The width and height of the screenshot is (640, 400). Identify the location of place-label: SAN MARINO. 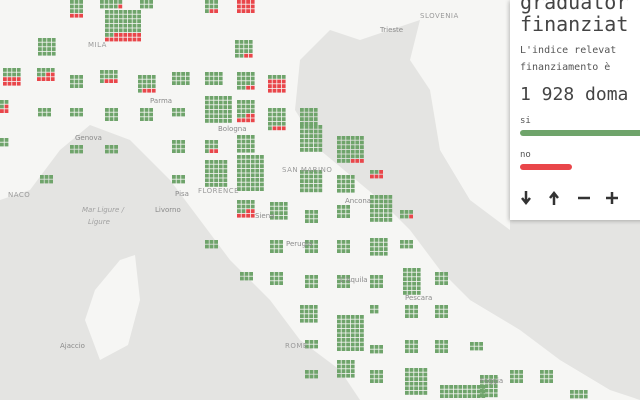
(307, 170).